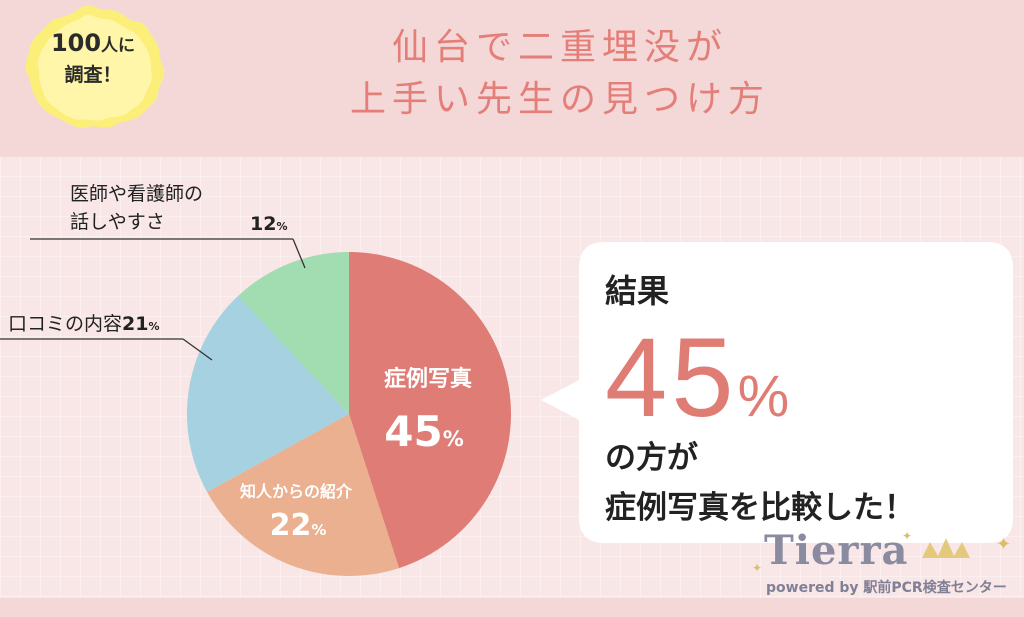 Image resolution: width=1024 pixels, height=617 pixels. What do you see at coordinates (428, 379) in the screenshot?
I see `slice-label-0: 症例写真` at bounding box center [428, 379].